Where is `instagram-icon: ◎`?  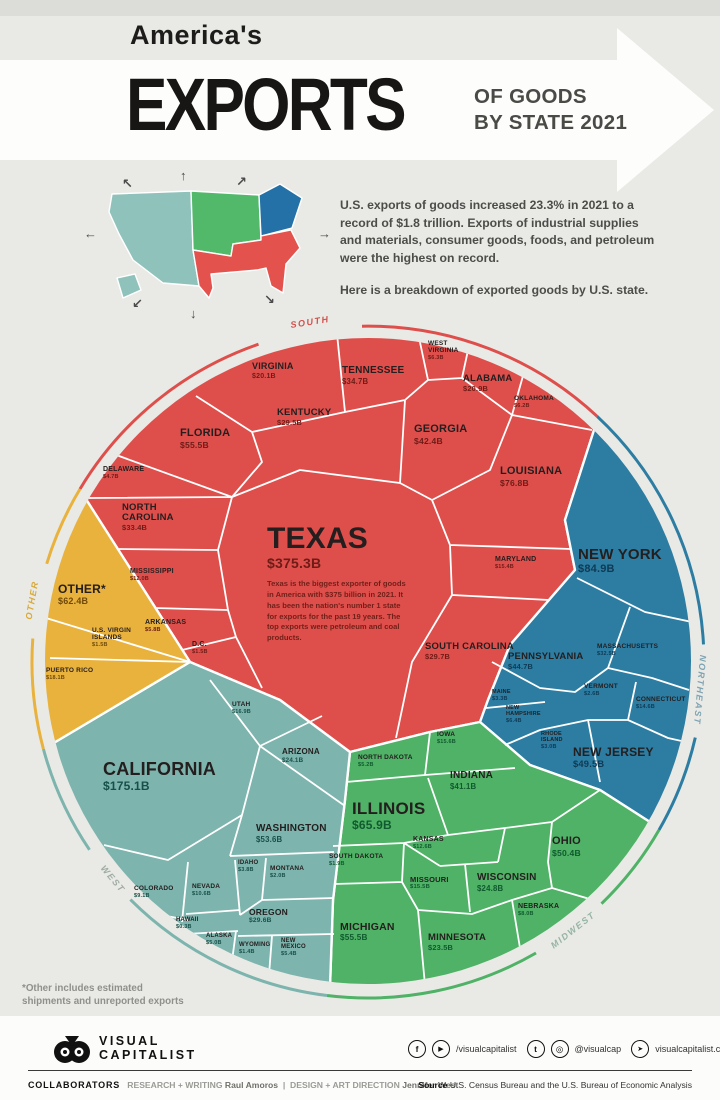 instagram-icon: ◎ is located at coordinates (559, 1049).